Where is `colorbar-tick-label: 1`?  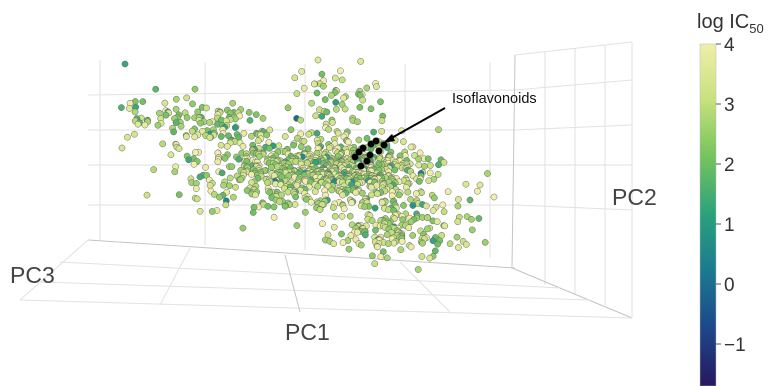
colorbar-tick-label: 1 is located at coordinates (729, 225).